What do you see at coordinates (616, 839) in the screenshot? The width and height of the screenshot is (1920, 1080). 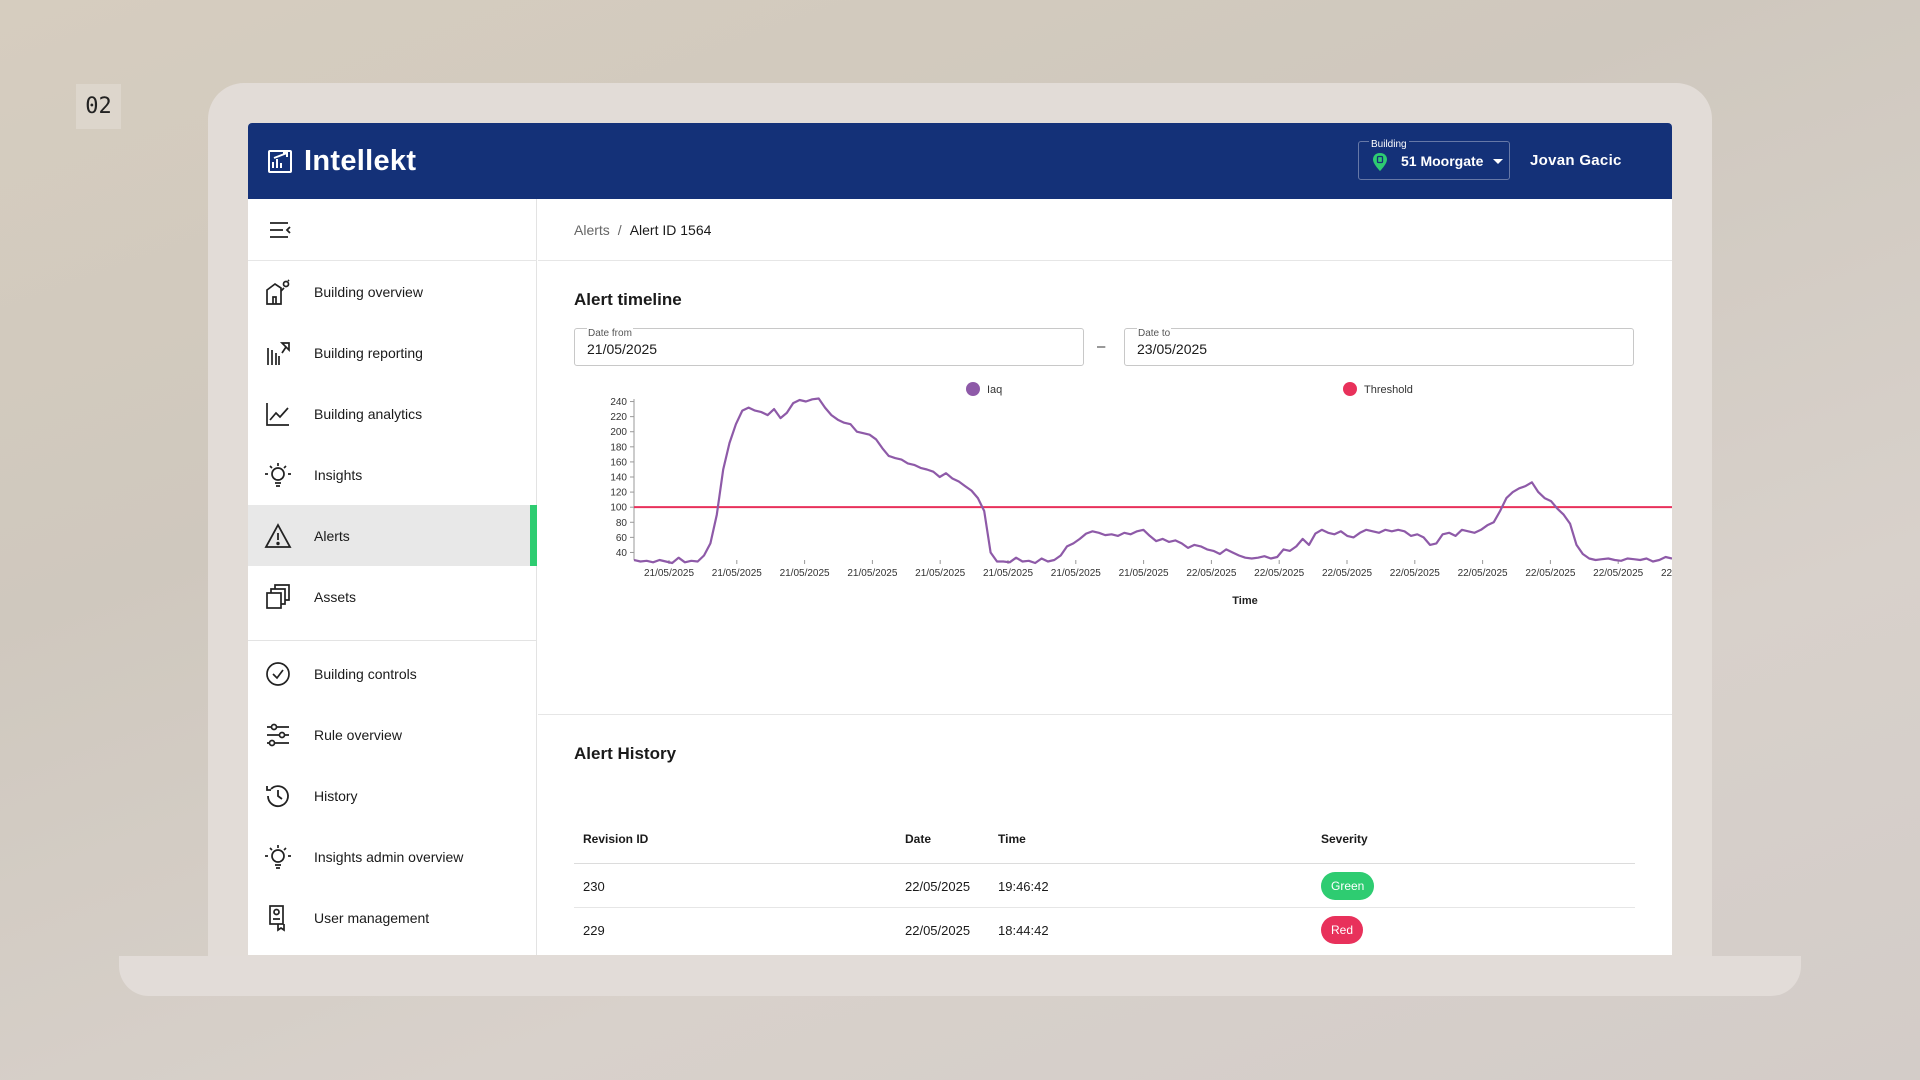 I see `column-header-revision-id: Revision ID` at bounding box center [616, 839].